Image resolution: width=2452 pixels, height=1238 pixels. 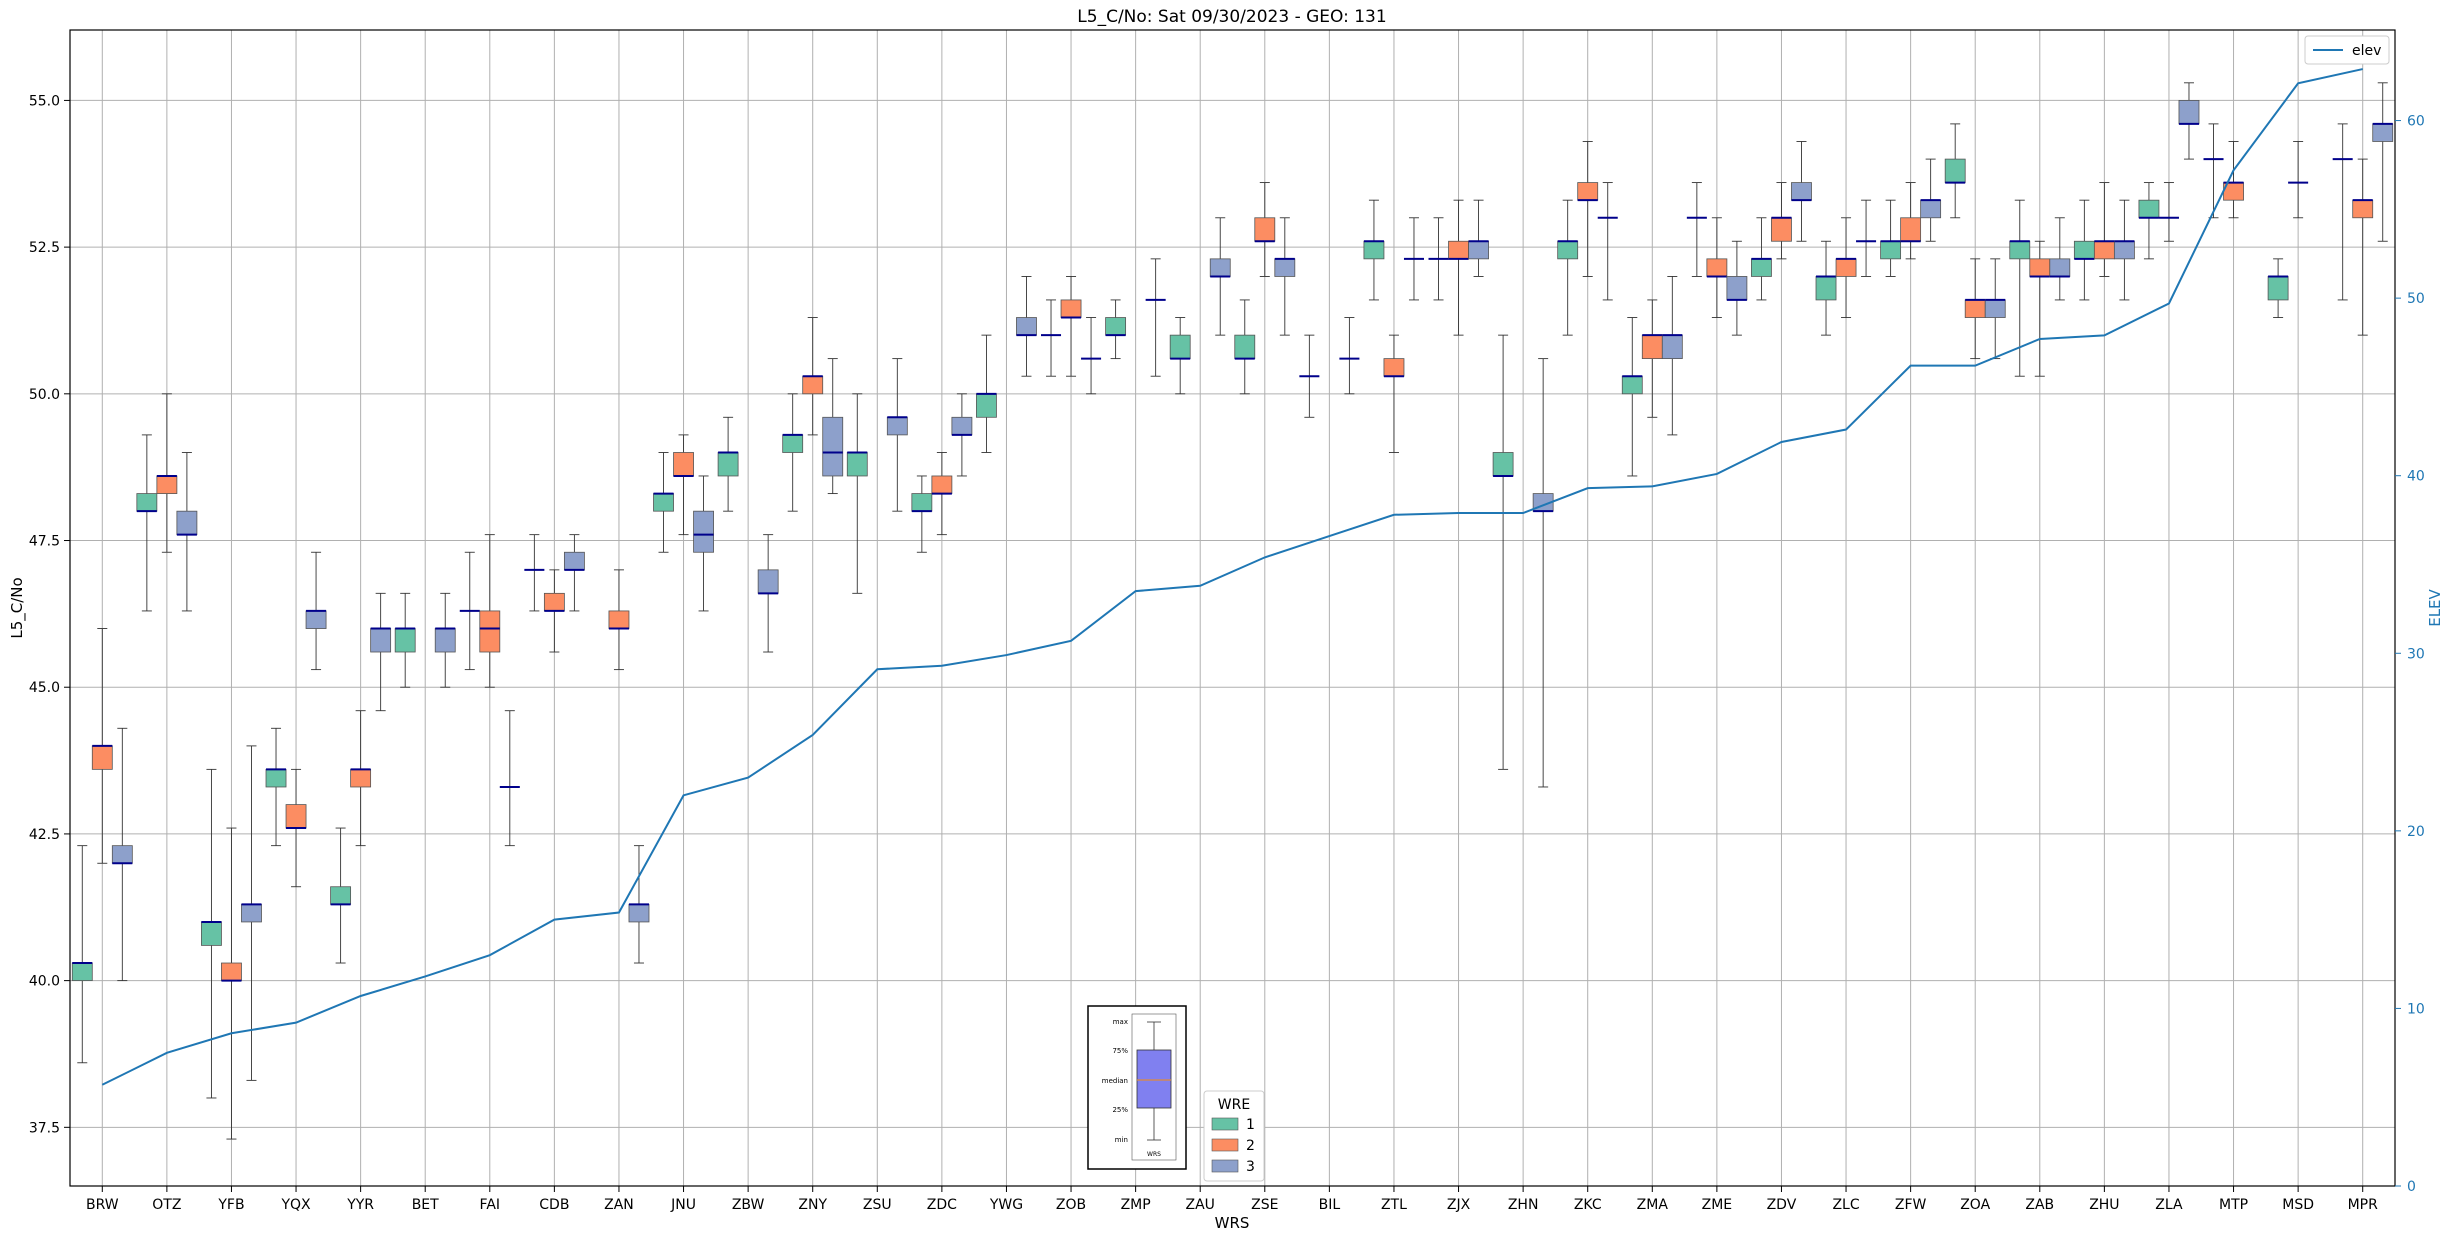 What do you see at coordinates (211, 933) in the screenshot?
I see `box-wre1-yfb` at bounding box center [211, 933].